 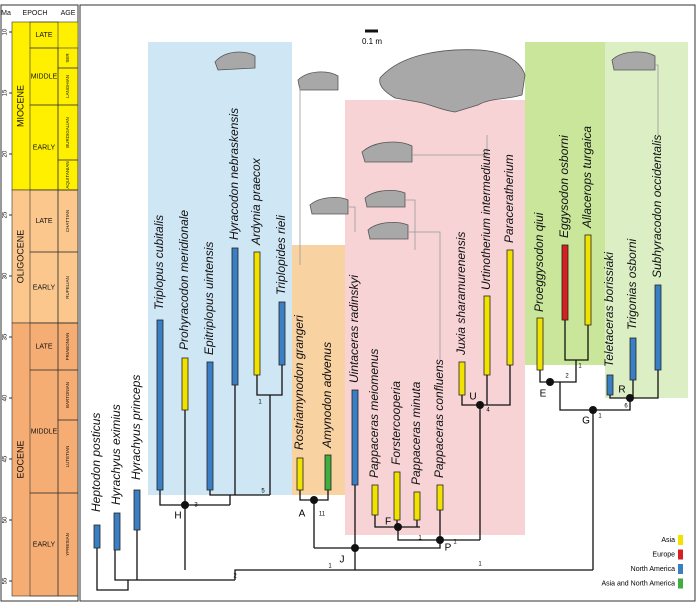 What do you see at coordinates (539, 262) in the screenshot?
I see `taxon-label: Proeggysodon qiui` at bounding box center [539, 262].